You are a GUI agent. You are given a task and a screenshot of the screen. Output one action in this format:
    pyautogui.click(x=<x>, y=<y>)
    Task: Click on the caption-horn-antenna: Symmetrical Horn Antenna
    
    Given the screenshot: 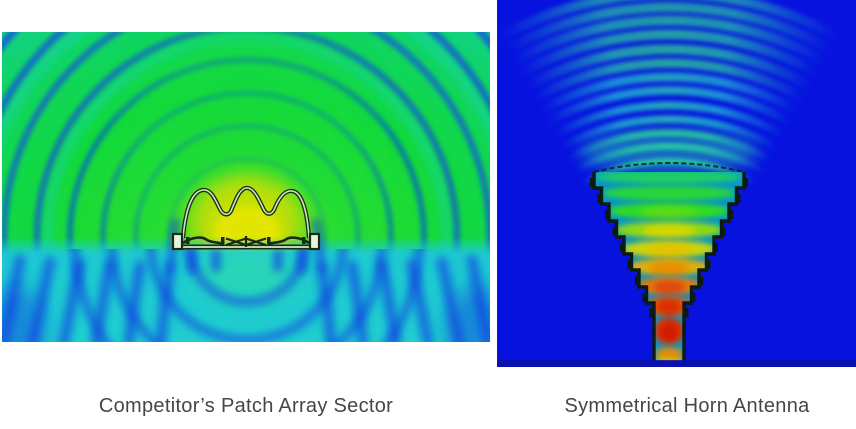 What is the action you would take?
    pyautogui.click(x=687, y=406)
    